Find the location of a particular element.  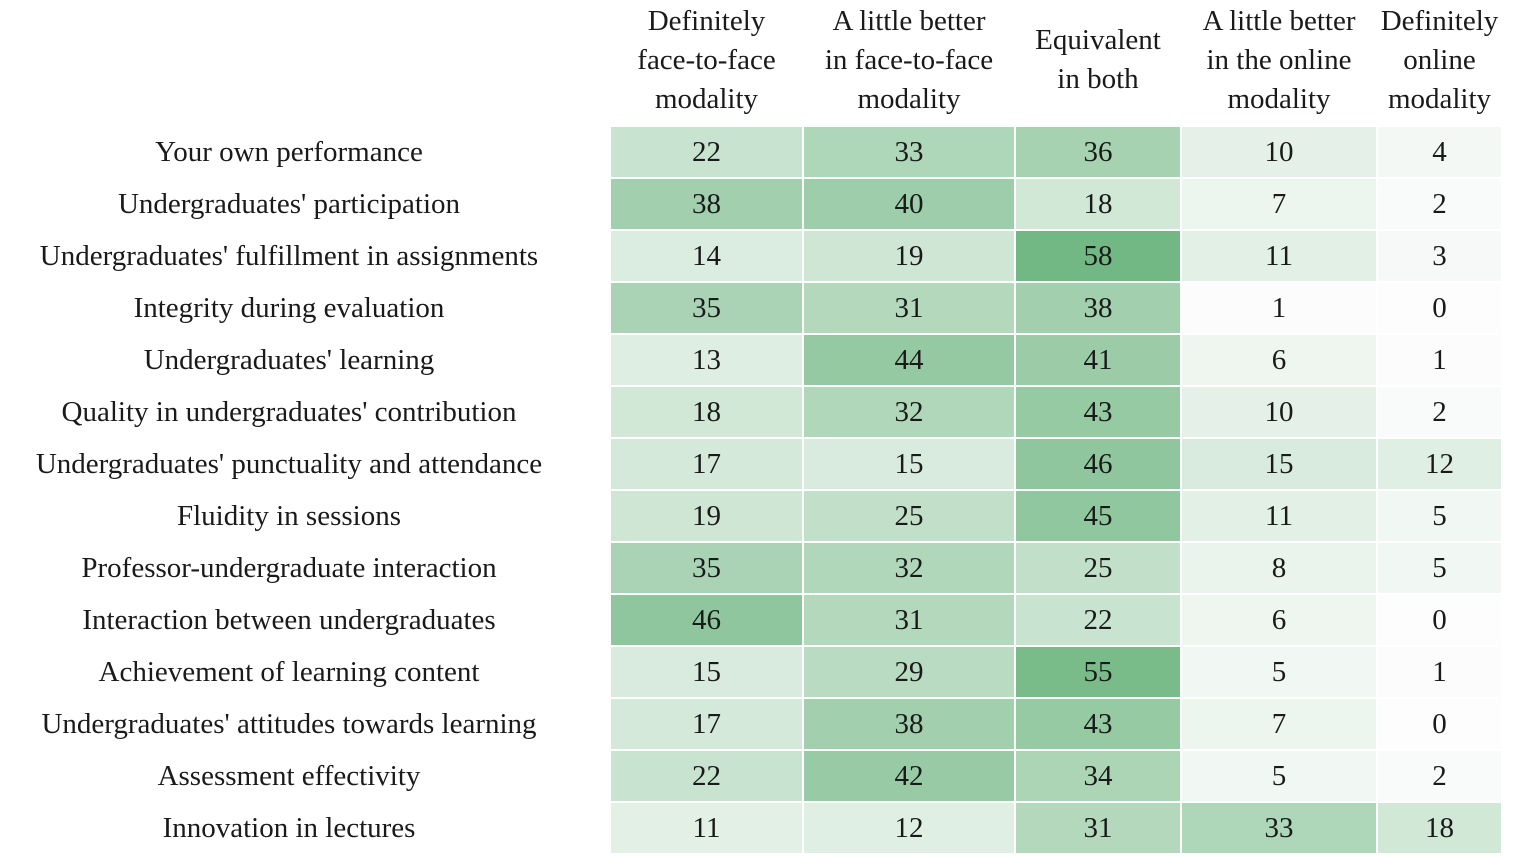

column-header: Equivalent in both is located at coordinates (1098, 59).